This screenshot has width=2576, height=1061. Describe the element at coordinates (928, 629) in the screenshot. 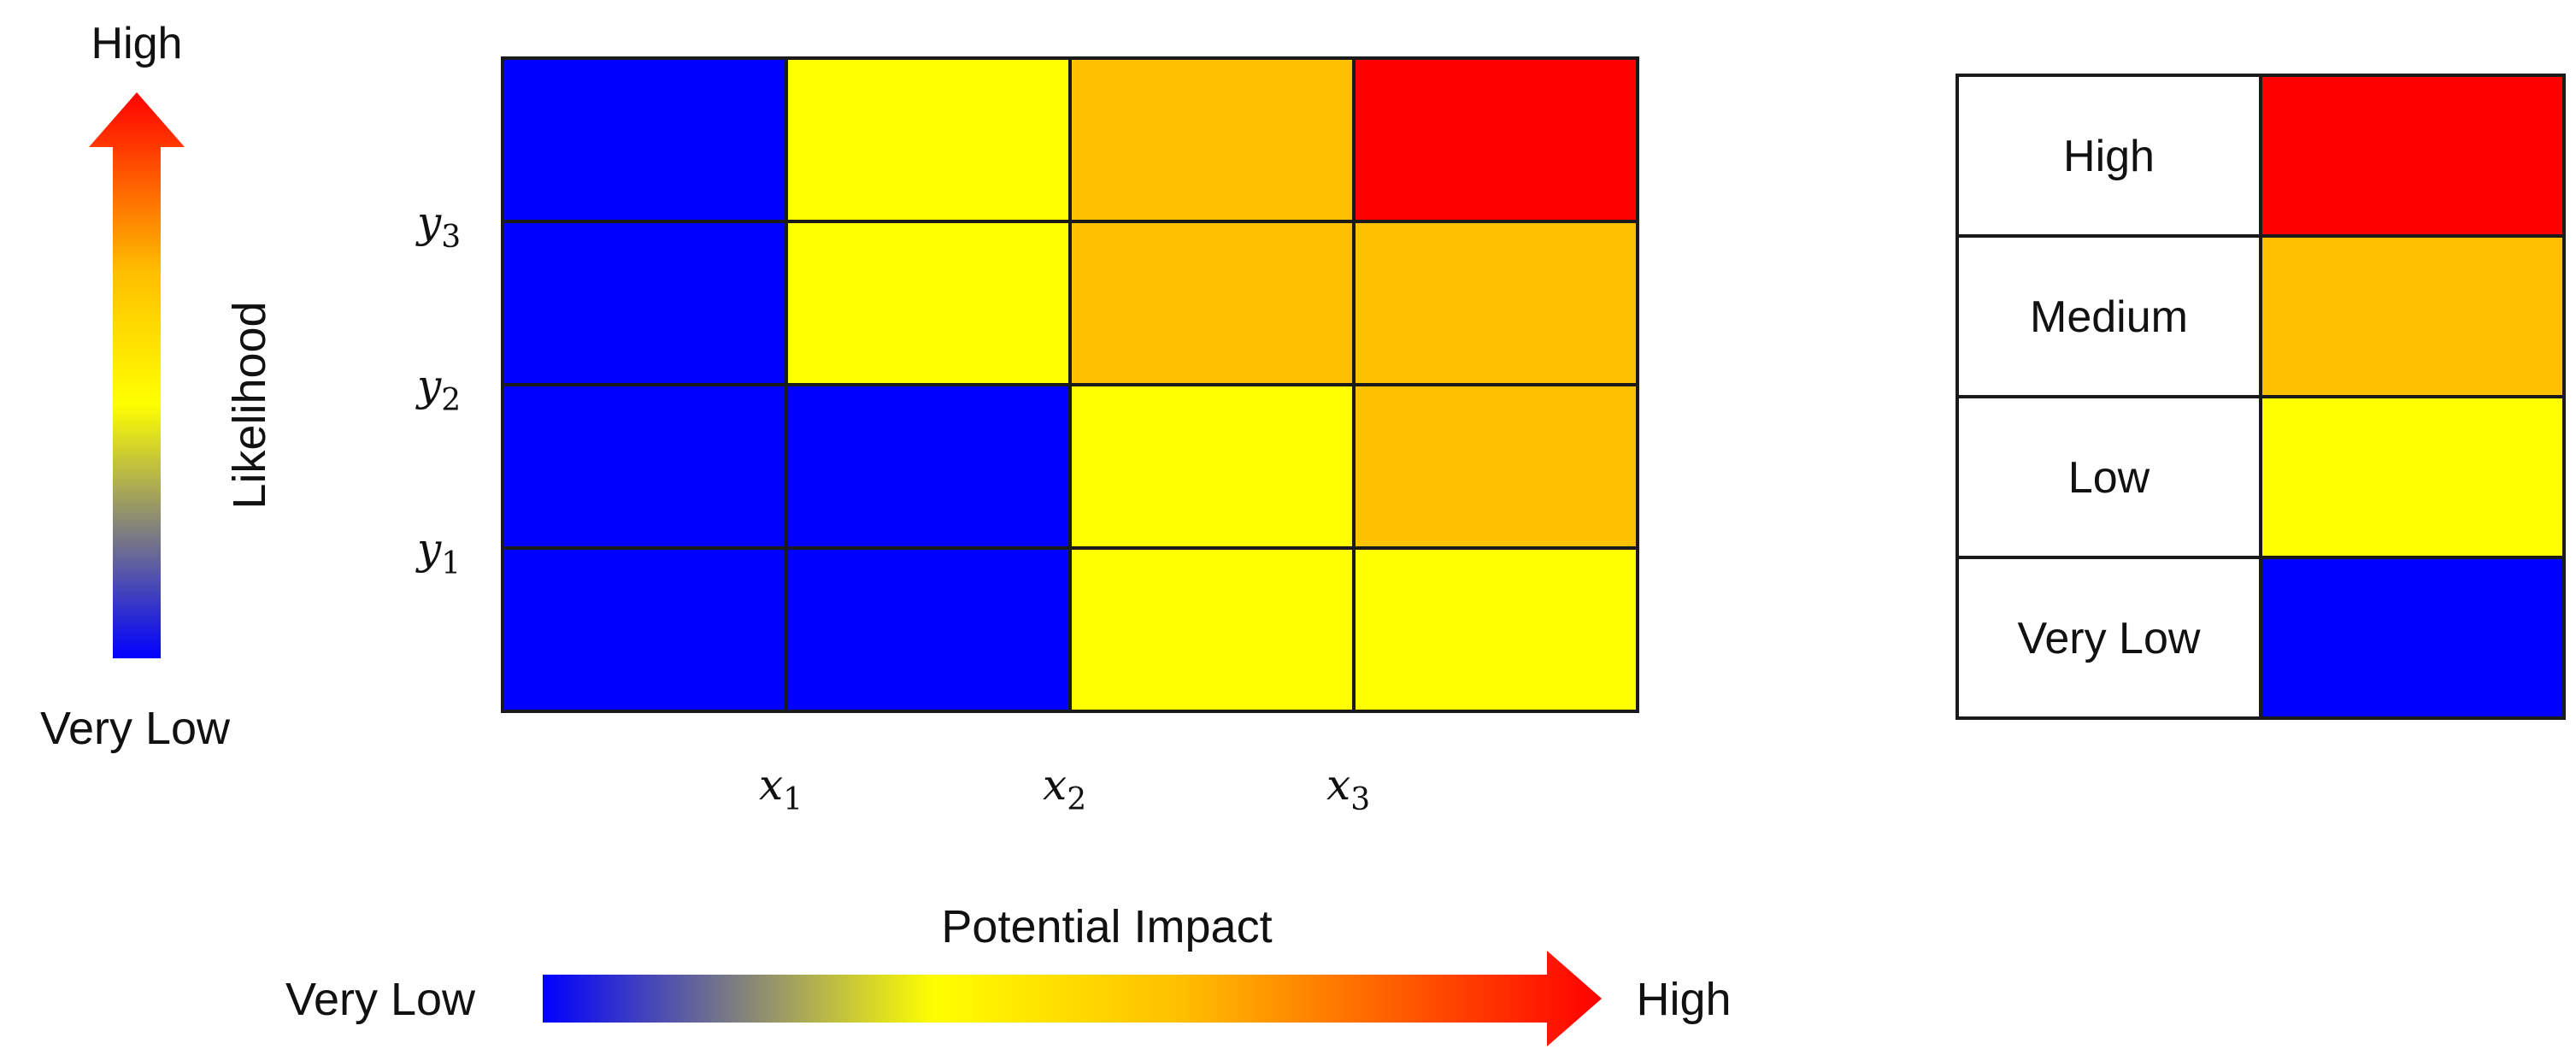

I see `matrix-cell-r4-c2` at that location.